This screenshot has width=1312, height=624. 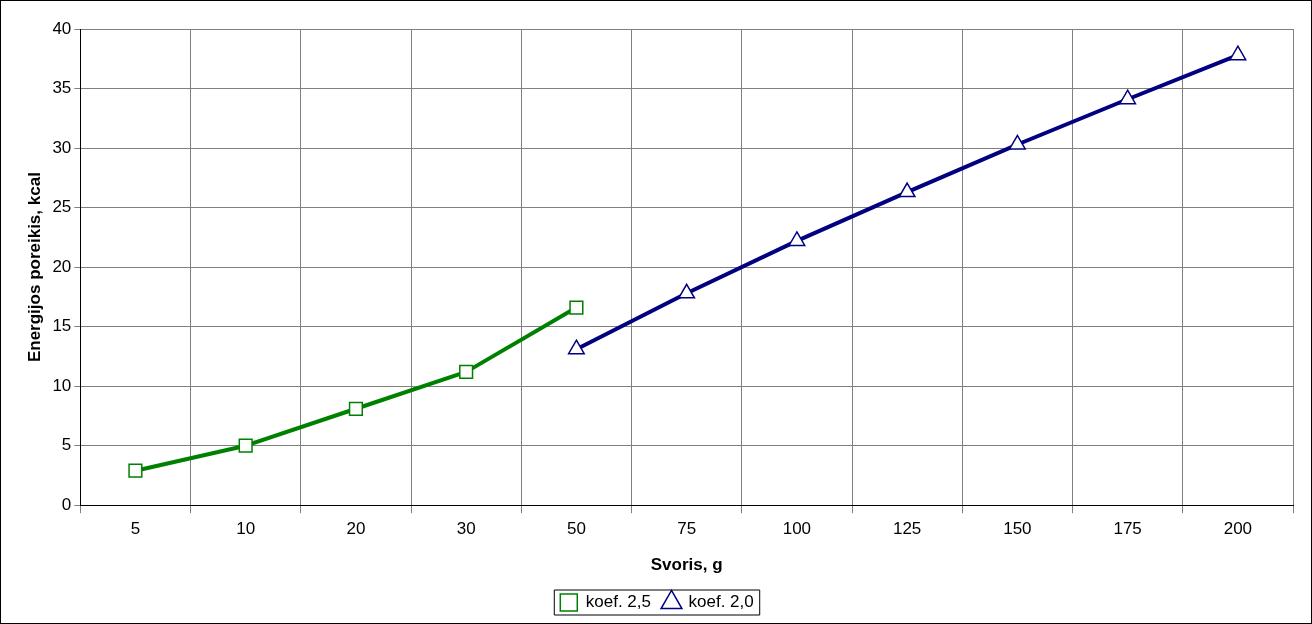 What do you see at coordinates (576, 529) in the screenshot?
I see `x-tick-label: 50` at bounding box center [576, 529].